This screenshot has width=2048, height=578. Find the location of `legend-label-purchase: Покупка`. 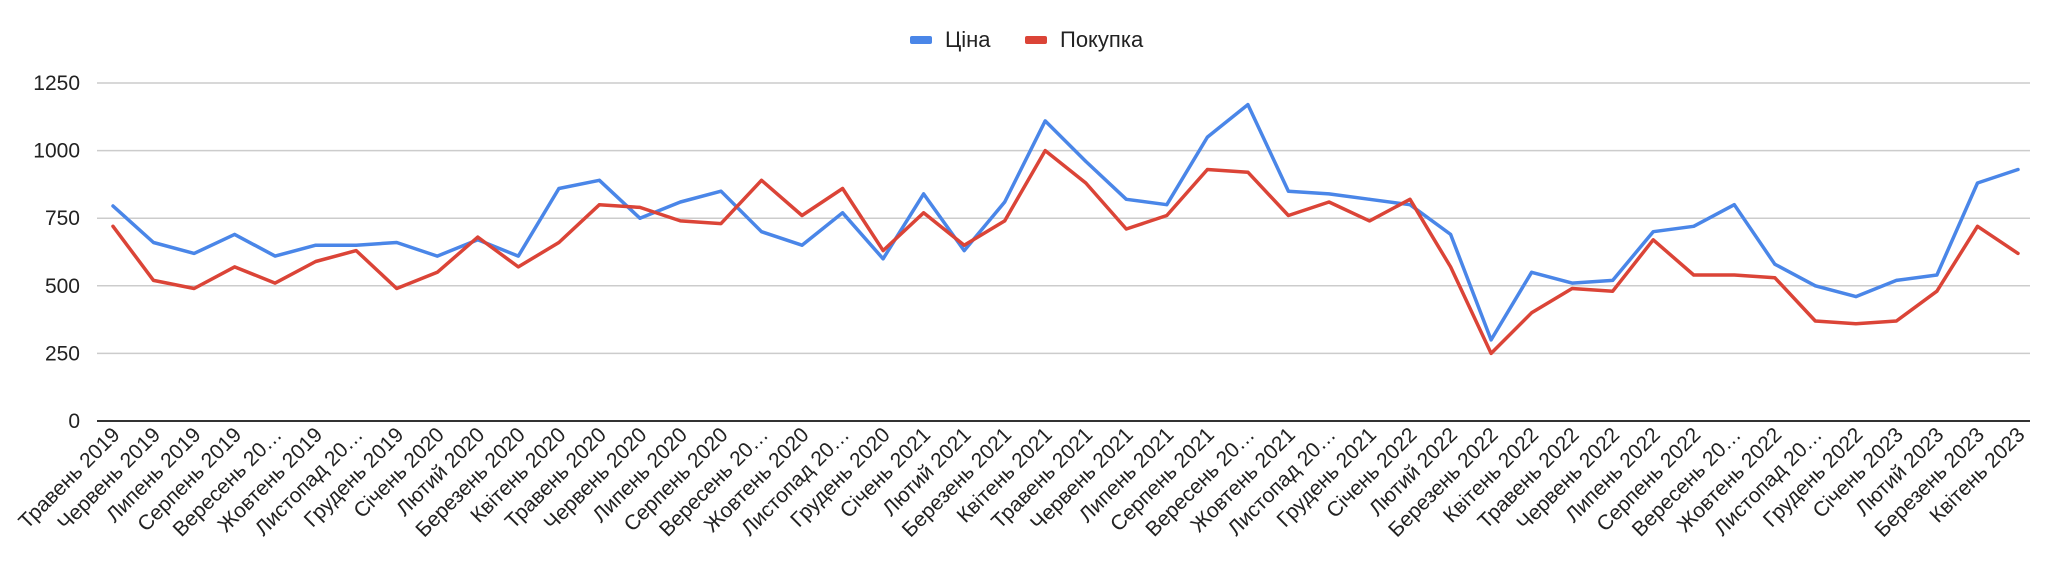

legend-label-purchase: Покупка is located at coordinates (1102, 39).